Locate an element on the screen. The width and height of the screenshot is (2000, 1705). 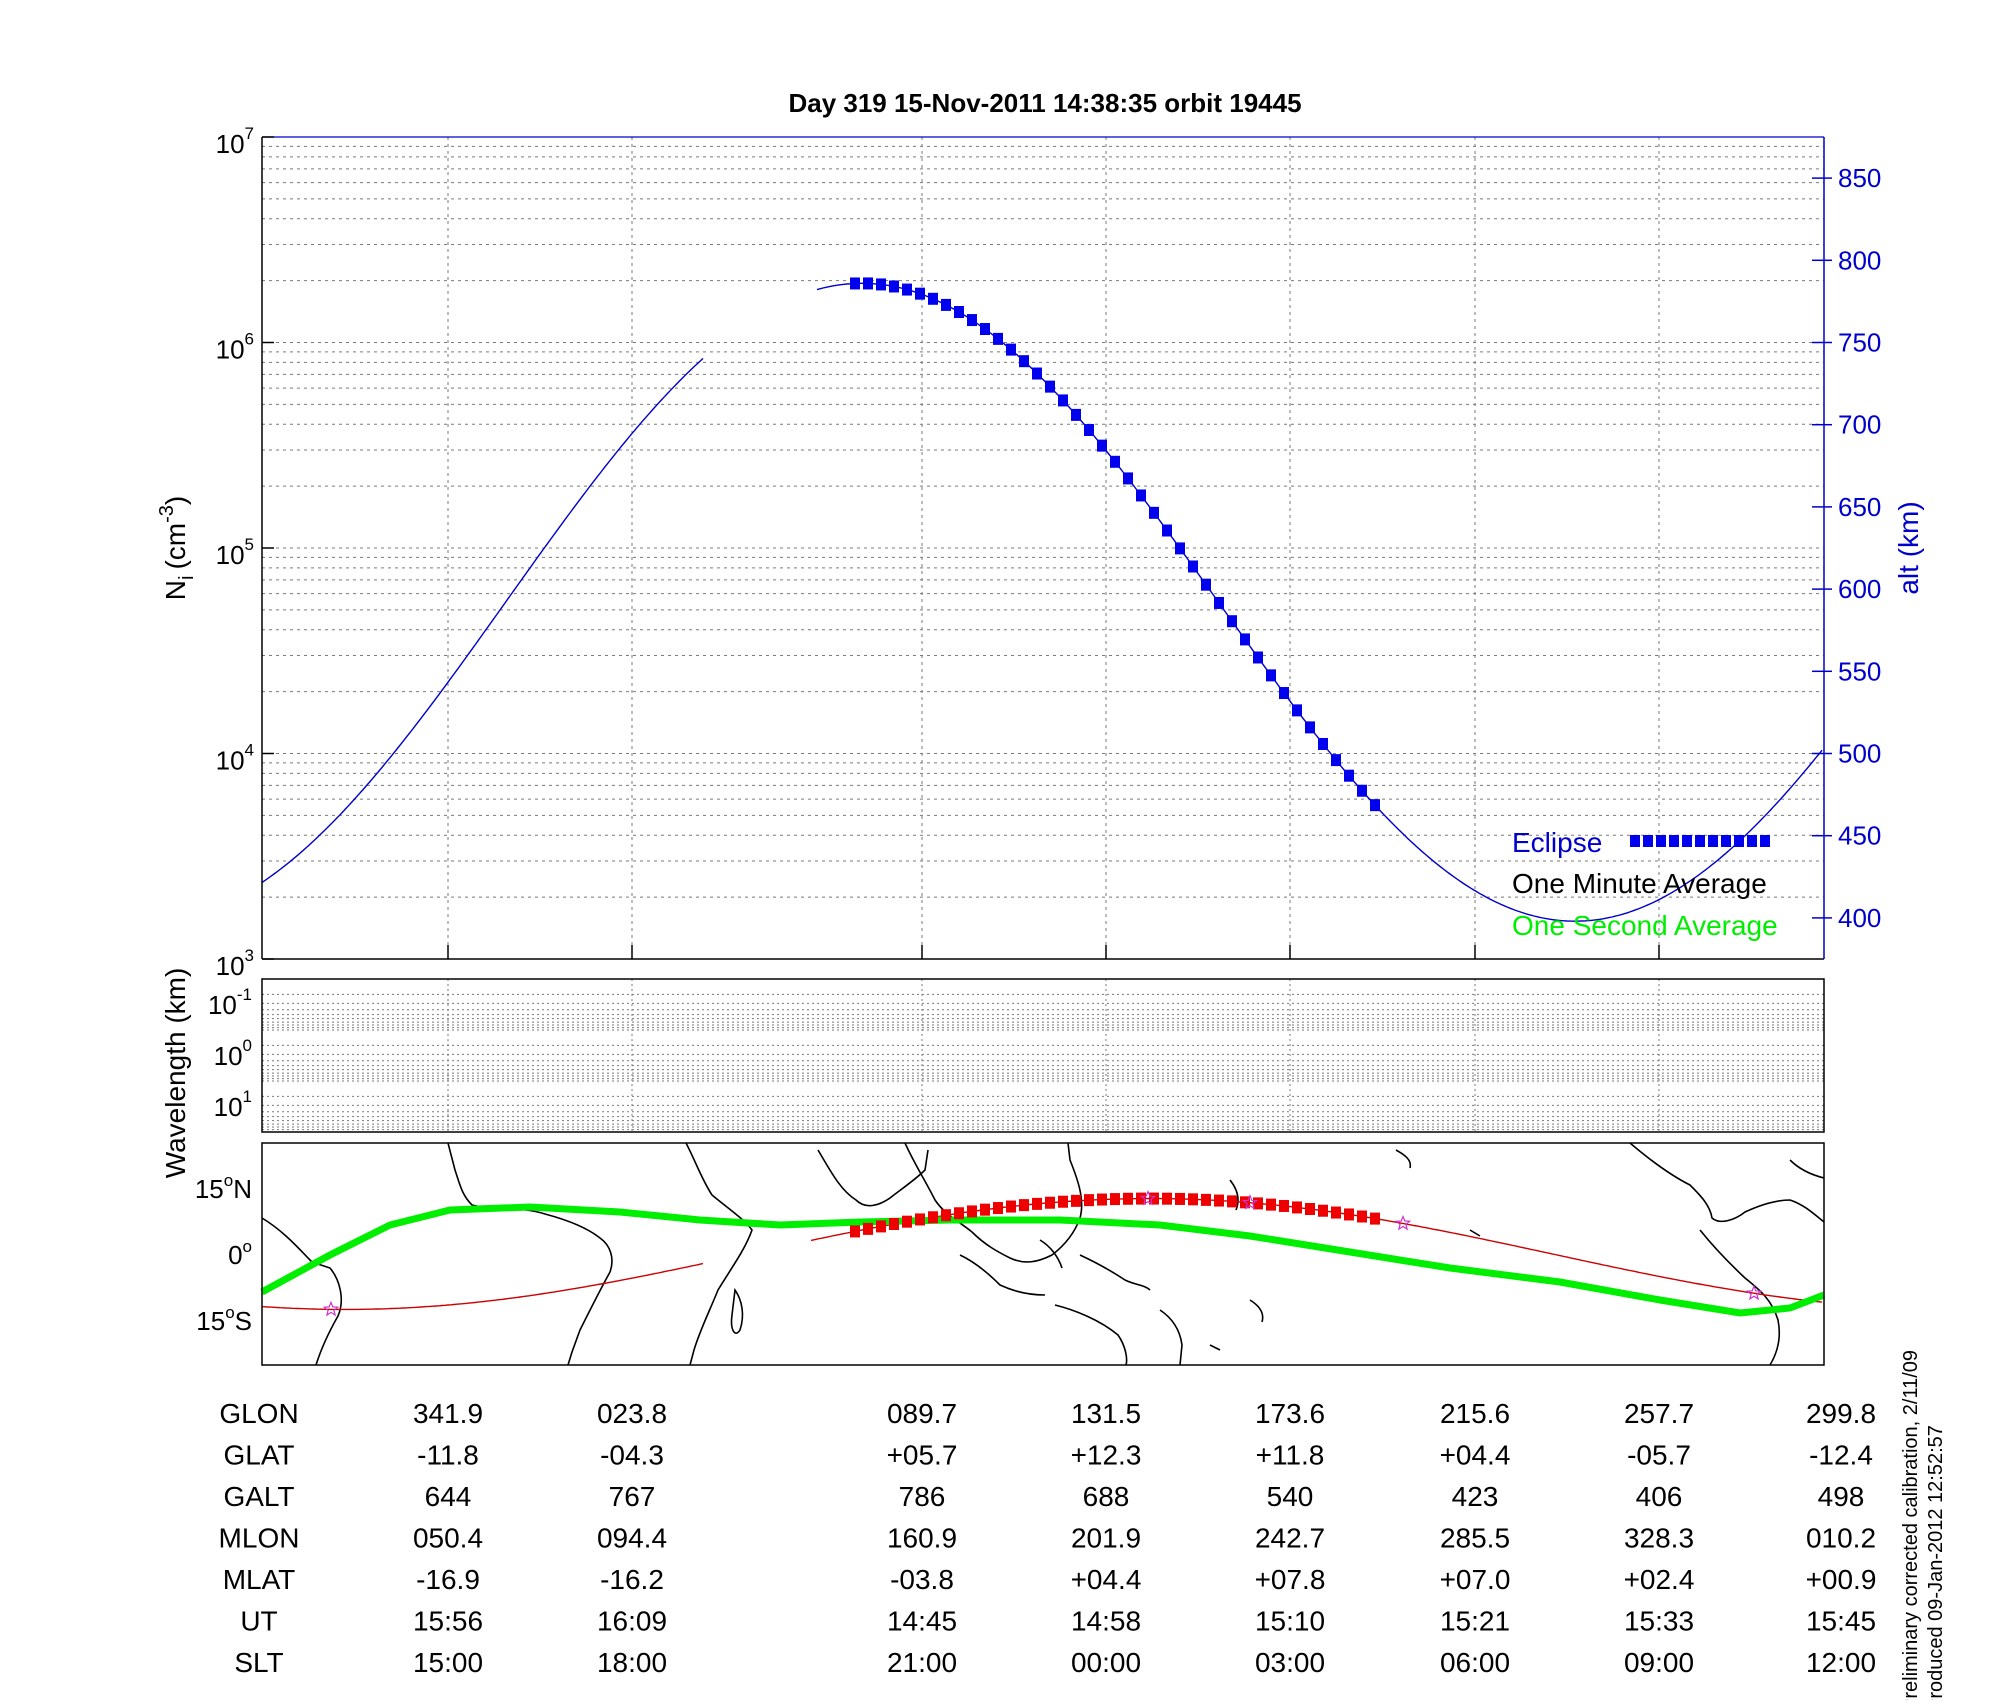
table-cell: 215.6 is located at coordinates (1475, 1413).